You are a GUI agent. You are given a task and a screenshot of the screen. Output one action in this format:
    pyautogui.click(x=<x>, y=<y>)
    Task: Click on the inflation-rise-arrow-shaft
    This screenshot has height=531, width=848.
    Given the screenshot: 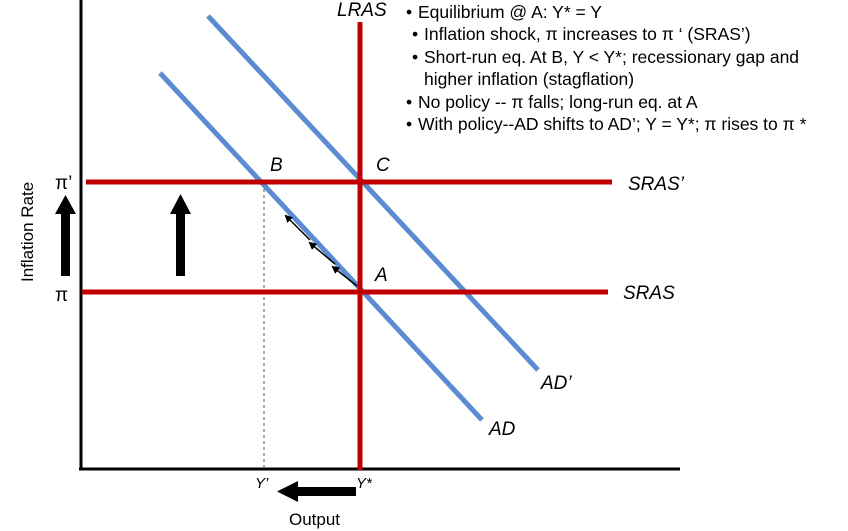 What is the action you would take?
    pyautogui.click(x=65, y=244)
    